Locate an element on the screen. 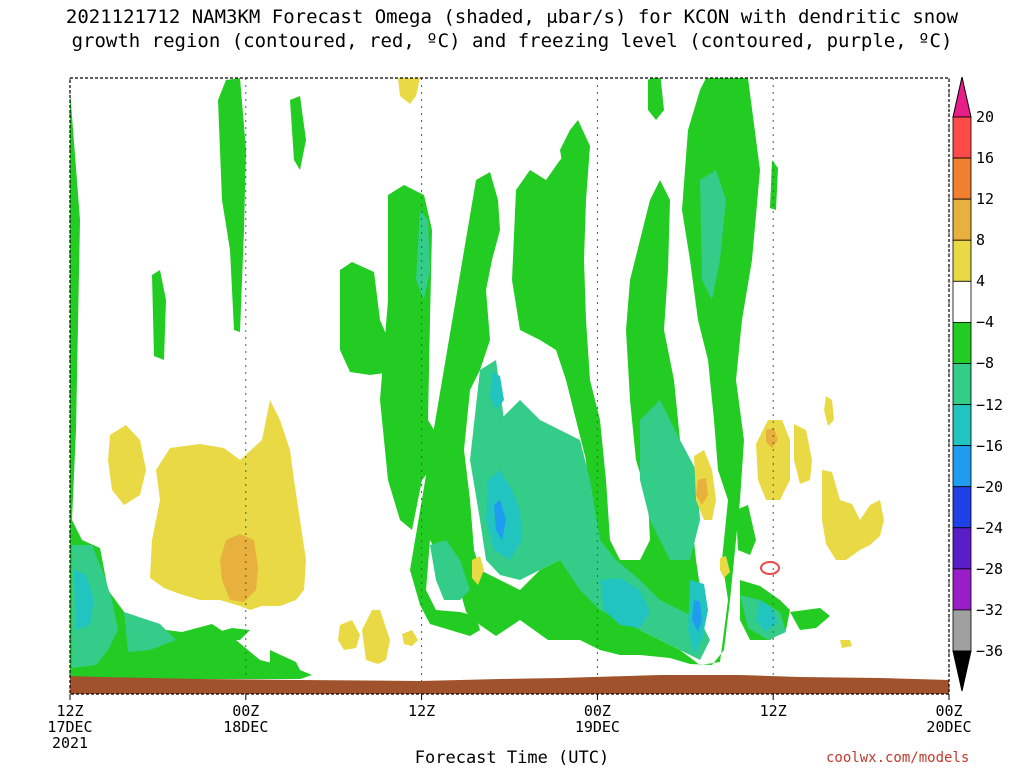  terrain-surface is located at coordinates (509, 684).